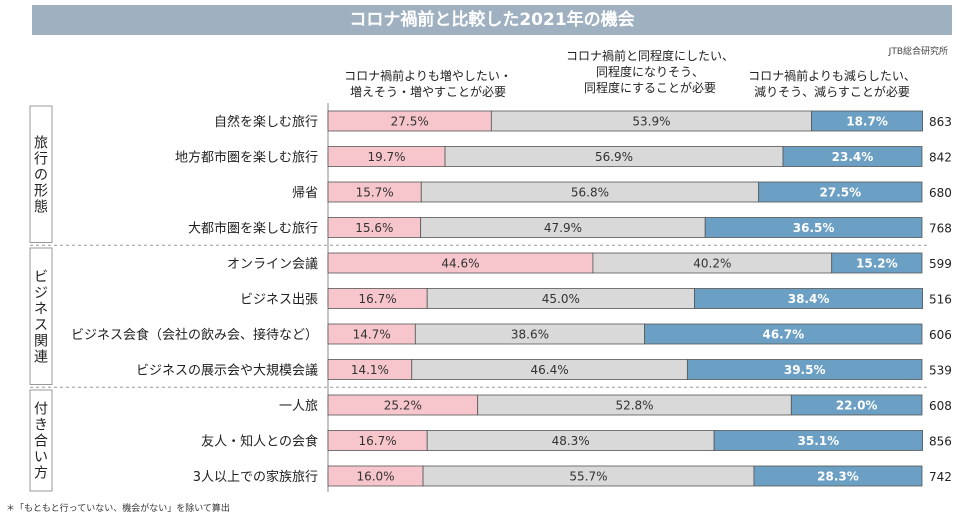 Image resolution: width=960 pixels, height=519 pixels. I want to click on group-label-char: 方, so click(41, 474).